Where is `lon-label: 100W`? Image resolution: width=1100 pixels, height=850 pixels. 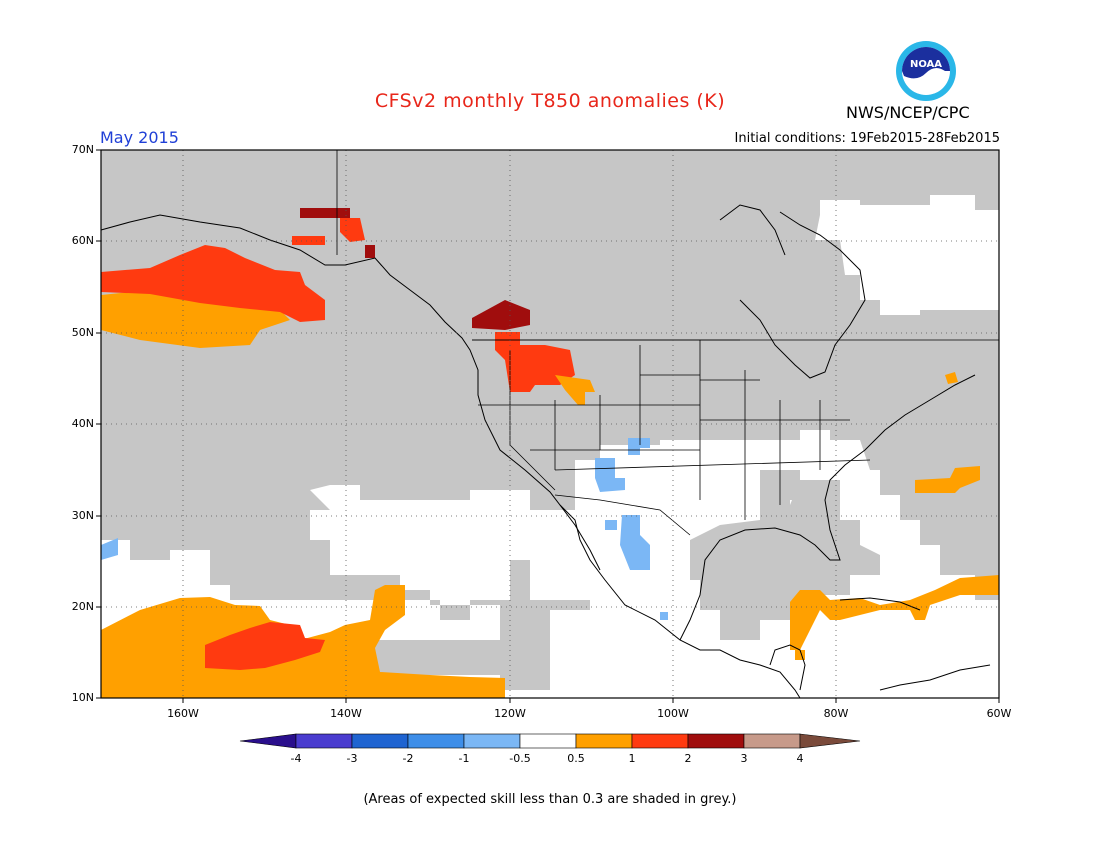
lon-label: 100W is located at coordinates (673, 713).